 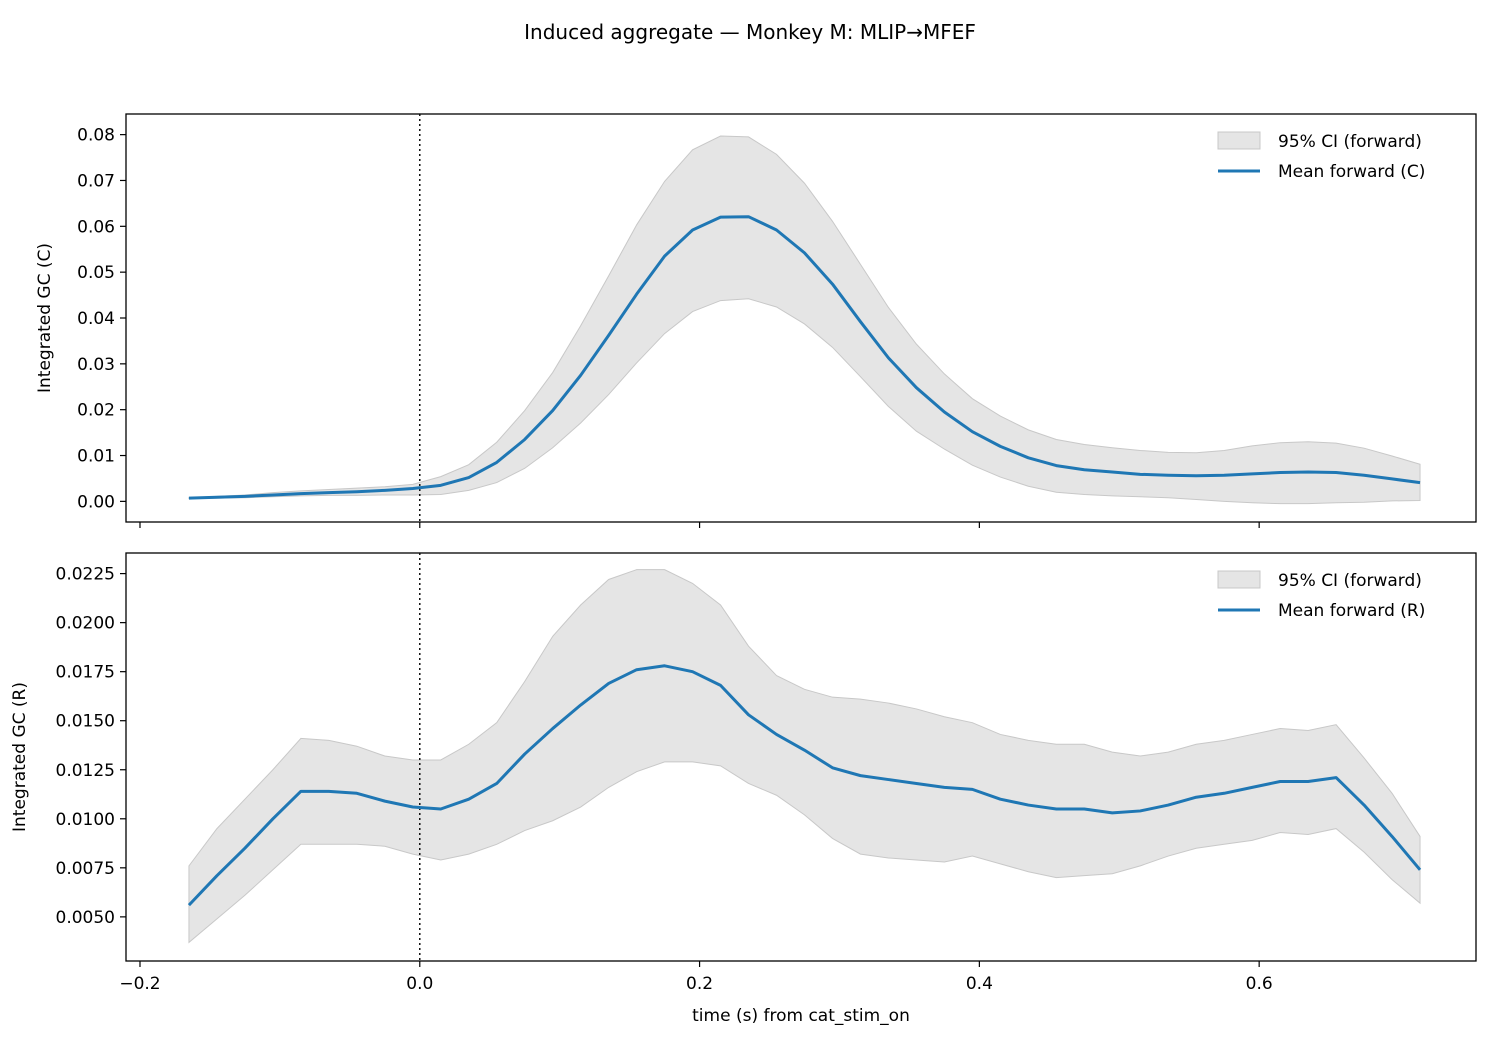 What do you see at coordinates (96, 227) in the screenshot?
I see `y-tick-label: 0.06` at bounding box center [96, 227].